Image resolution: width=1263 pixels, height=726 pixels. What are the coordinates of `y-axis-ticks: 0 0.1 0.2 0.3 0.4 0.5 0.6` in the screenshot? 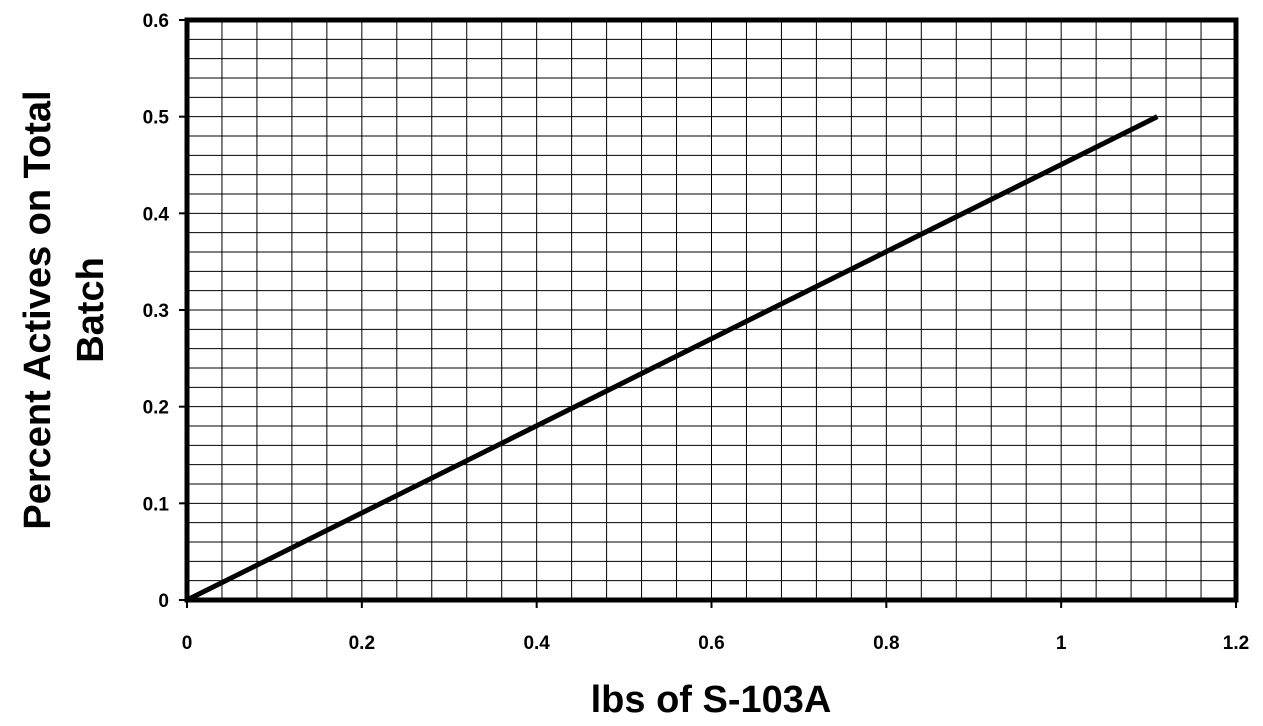 It's located at (165, 311).